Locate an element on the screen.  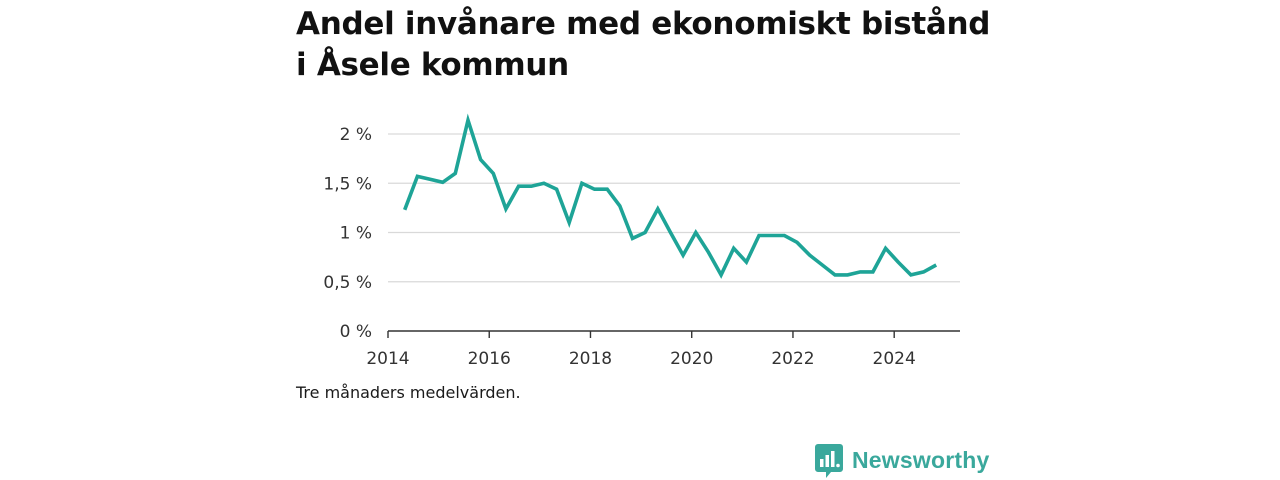
x-tick-label: 2024 is located at coordinates (894, 359).